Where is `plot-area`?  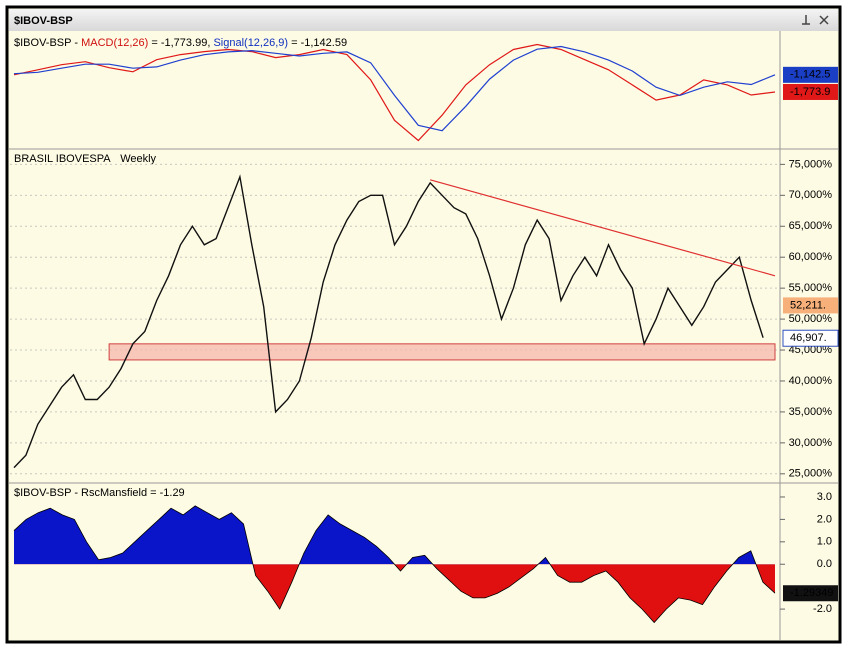 plot-area is located at coordinates (394, 92).